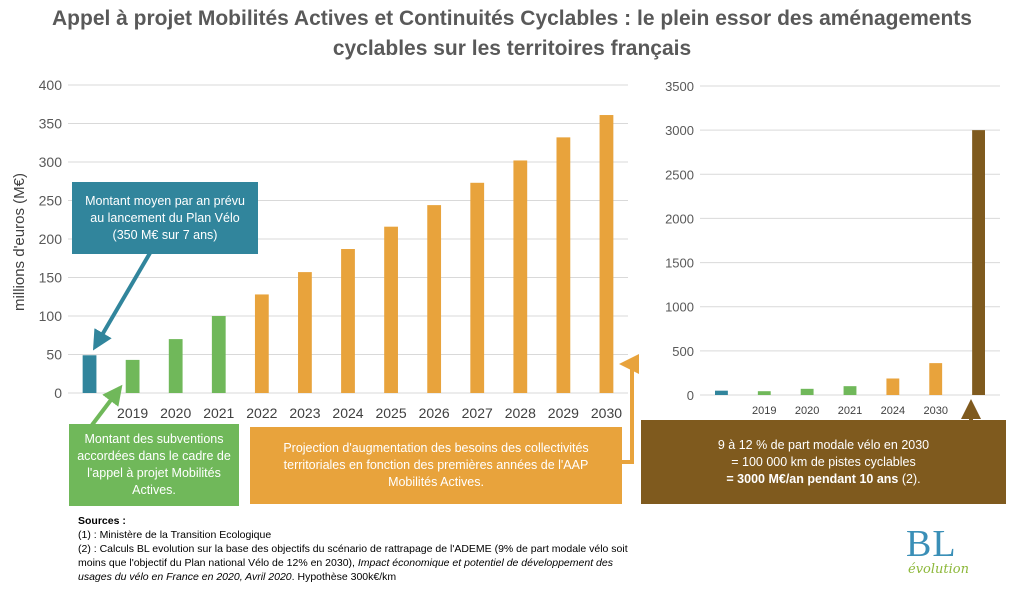 Image resolution: width=1024 pixels, height=600 pixels. Describe the element at coordinates (51, 278) in the screenshot. I see `y-tick-label: 150` at that location.